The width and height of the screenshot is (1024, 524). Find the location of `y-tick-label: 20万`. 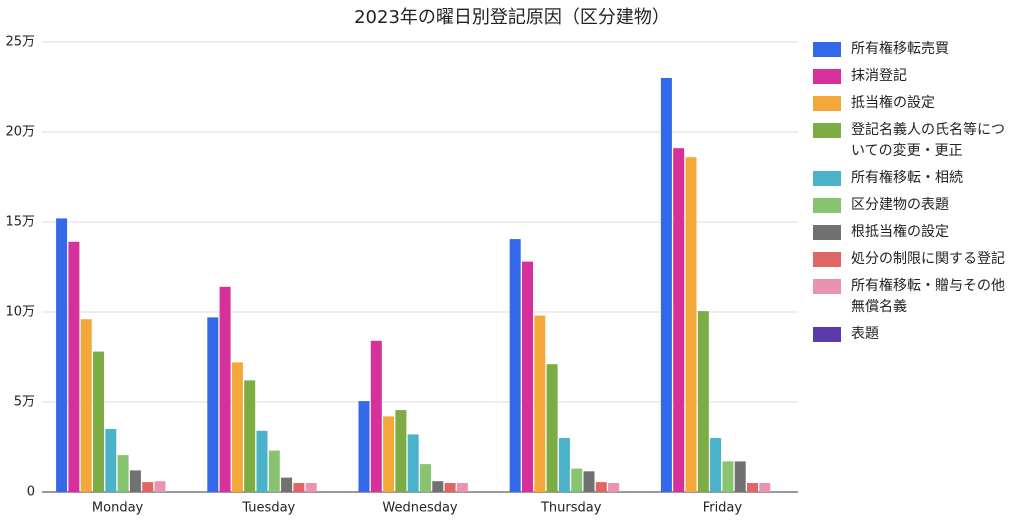

y-tick-label: 20万 is located at coordinates (20, 132).